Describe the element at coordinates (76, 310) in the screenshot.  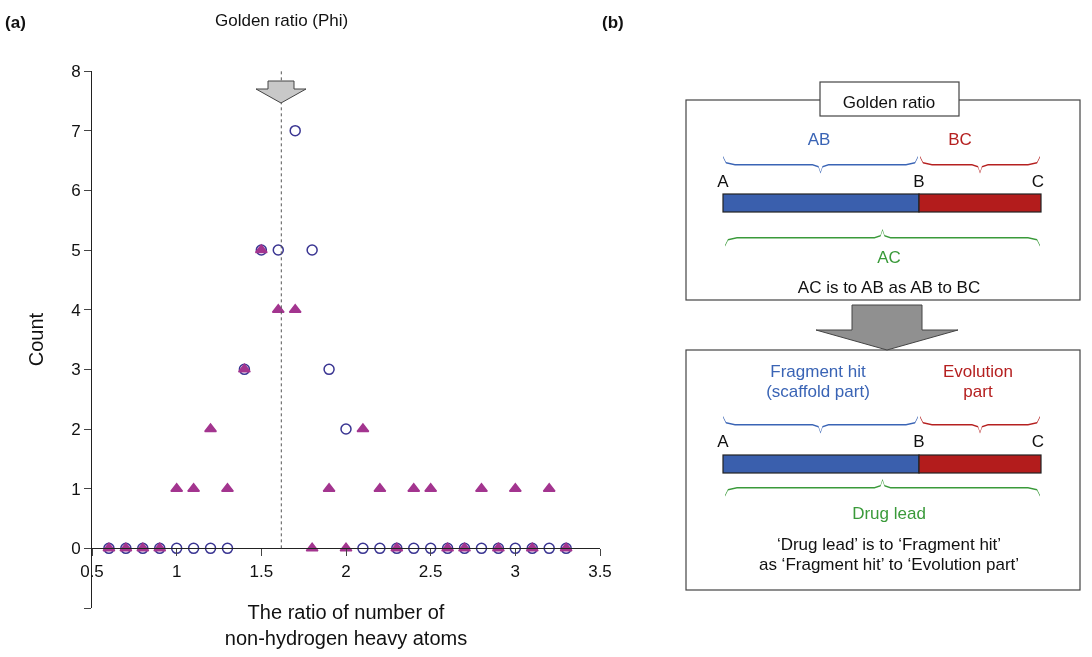
I see `y-tick-label: 4` at that location.